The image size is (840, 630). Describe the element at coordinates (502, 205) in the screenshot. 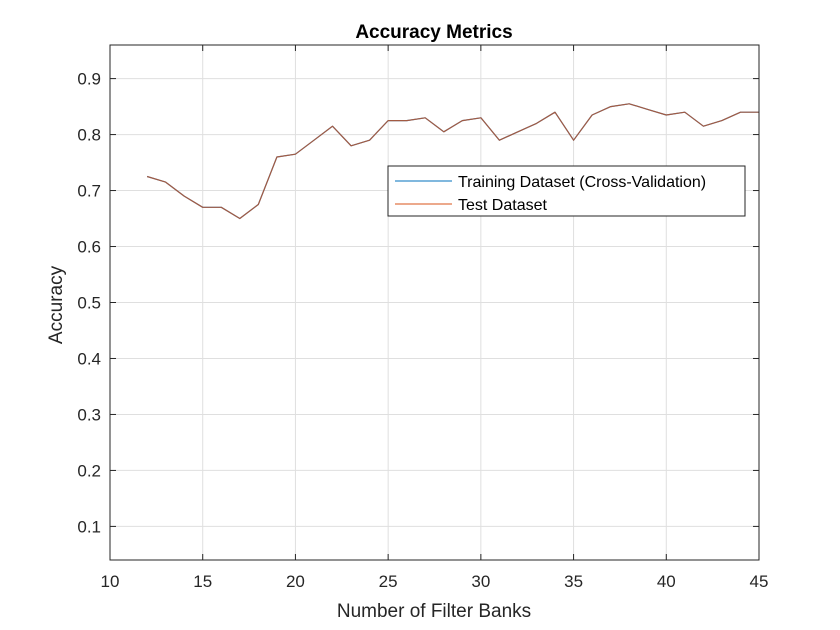

I see `legend-label-test: Test Dataset` at that location.